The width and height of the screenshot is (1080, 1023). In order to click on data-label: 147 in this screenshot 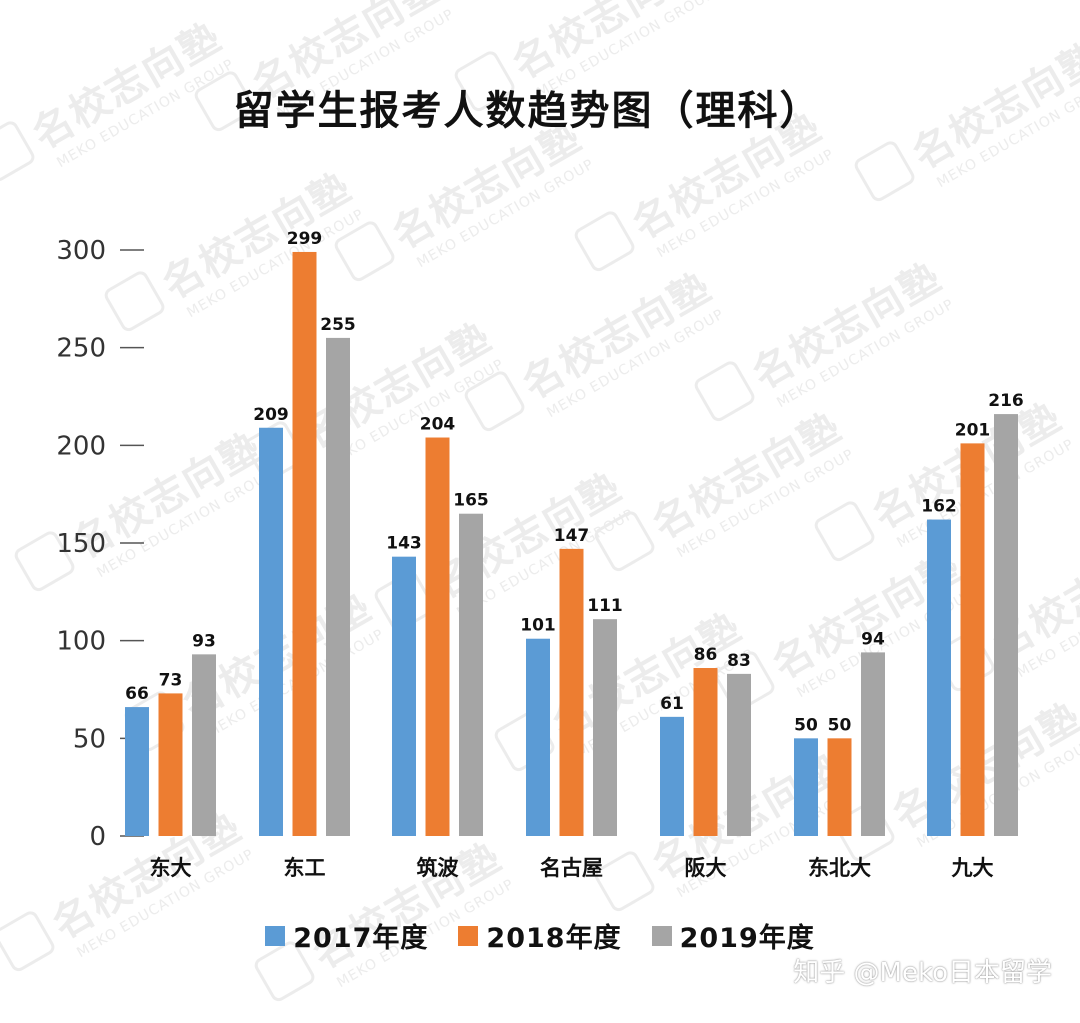, I will do `click(572, 536)`.